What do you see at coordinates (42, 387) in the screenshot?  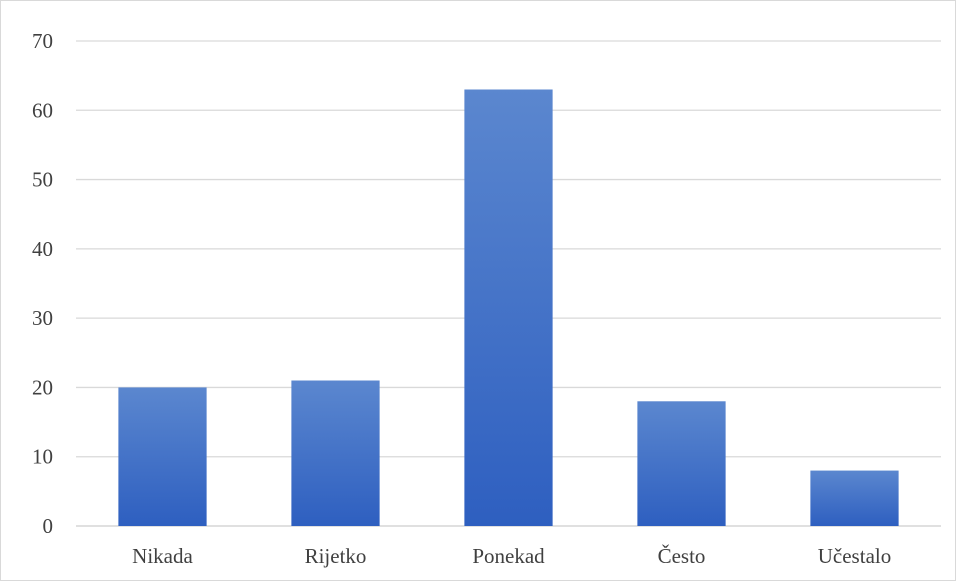 I see `y-tick-label: 20` at bounding box center [42, 387].